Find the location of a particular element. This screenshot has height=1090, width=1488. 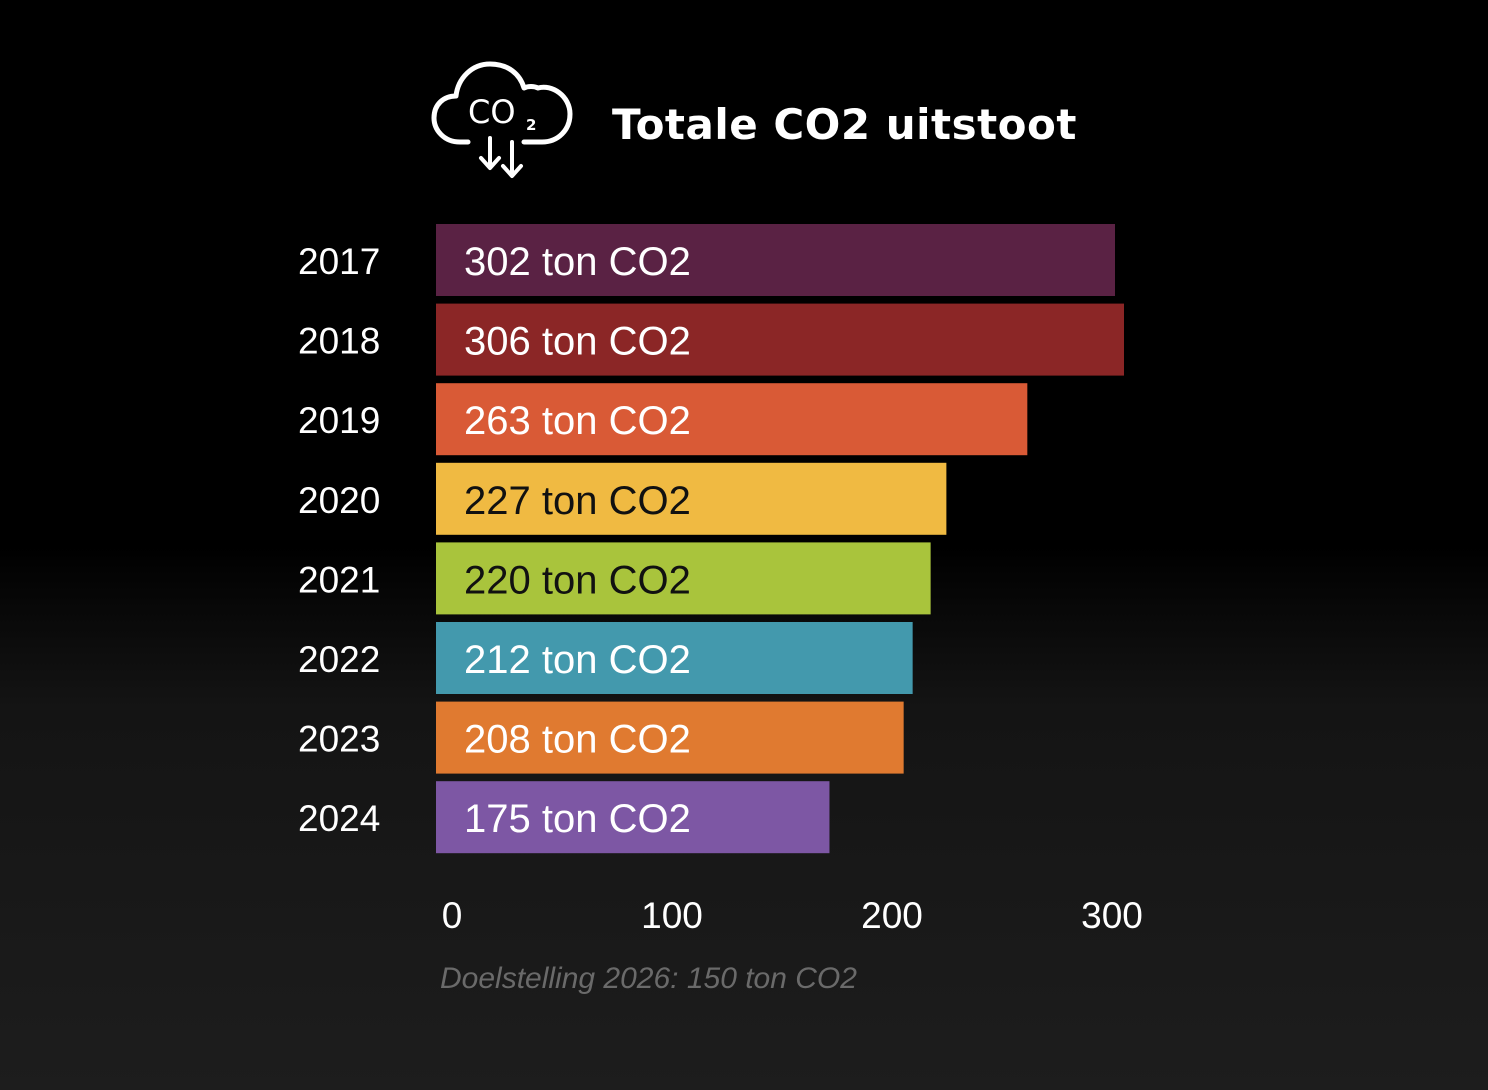

bar-2018 is located at coordinates (780, 339).